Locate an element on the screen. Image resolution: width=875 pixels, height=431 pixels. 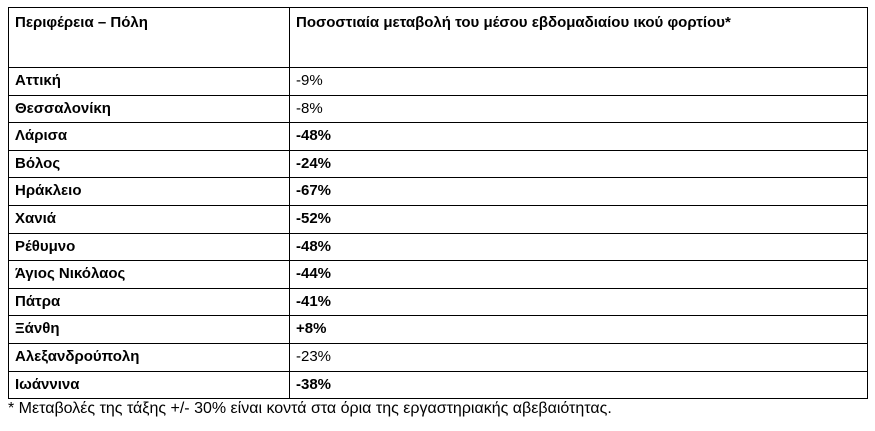
change-cell: -24% is located at coordinates (578, 164).